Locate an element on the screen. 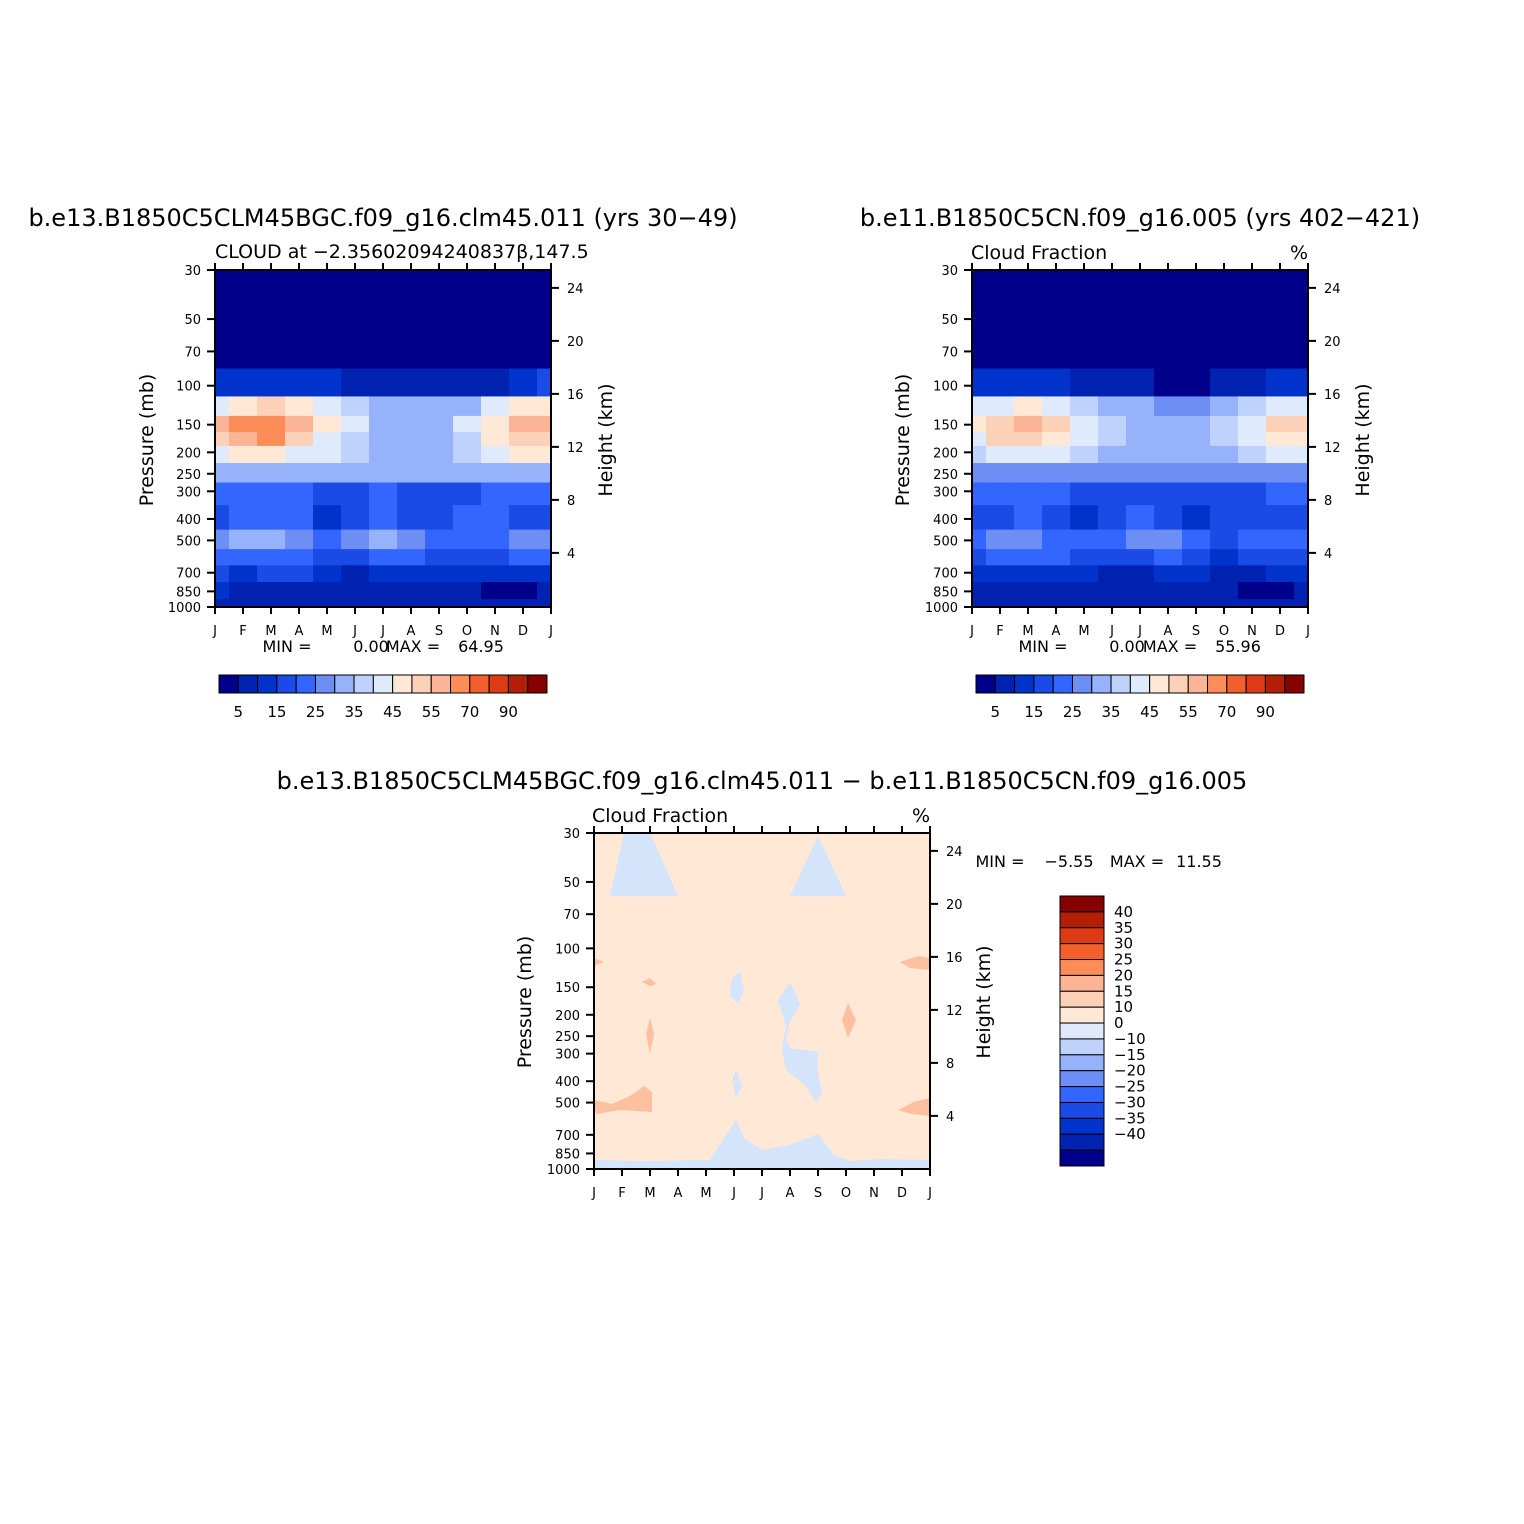  y-tick-label: 700 is located at coordinates (567, 1136).